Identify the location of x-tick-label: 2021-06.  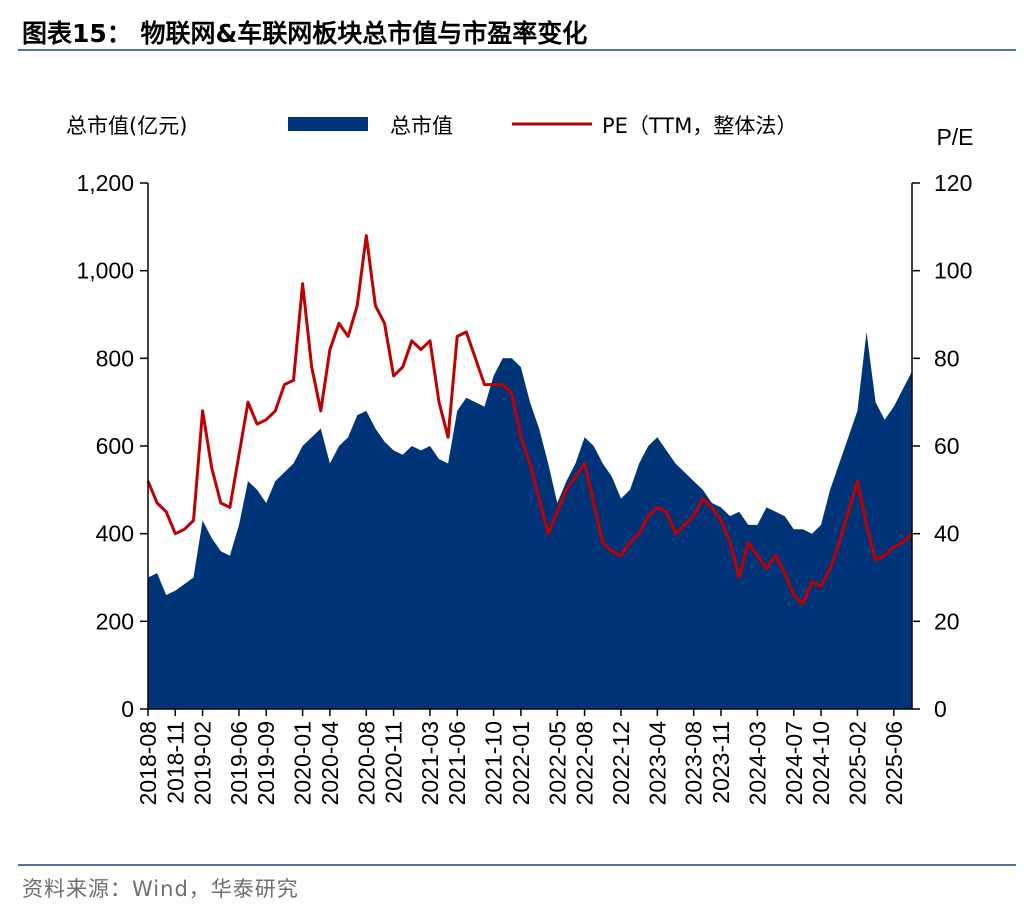
(457, 763).